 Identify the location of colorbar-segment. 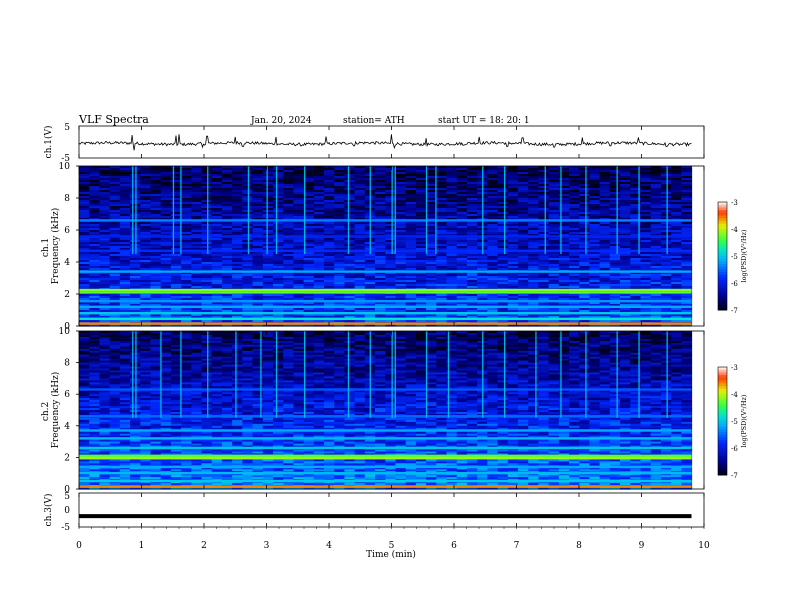
(722, 241).